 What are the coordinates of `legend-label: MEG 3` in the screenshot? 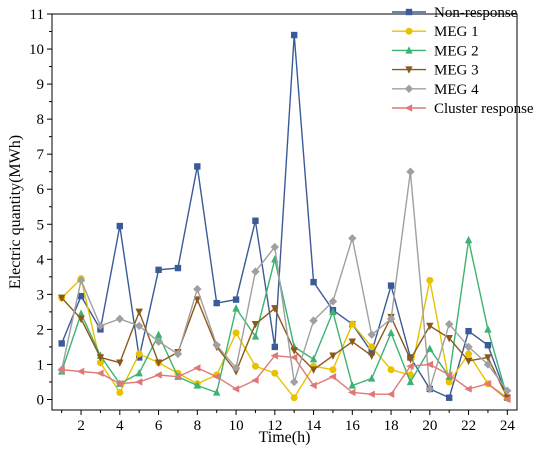 It's located at (456, 71).